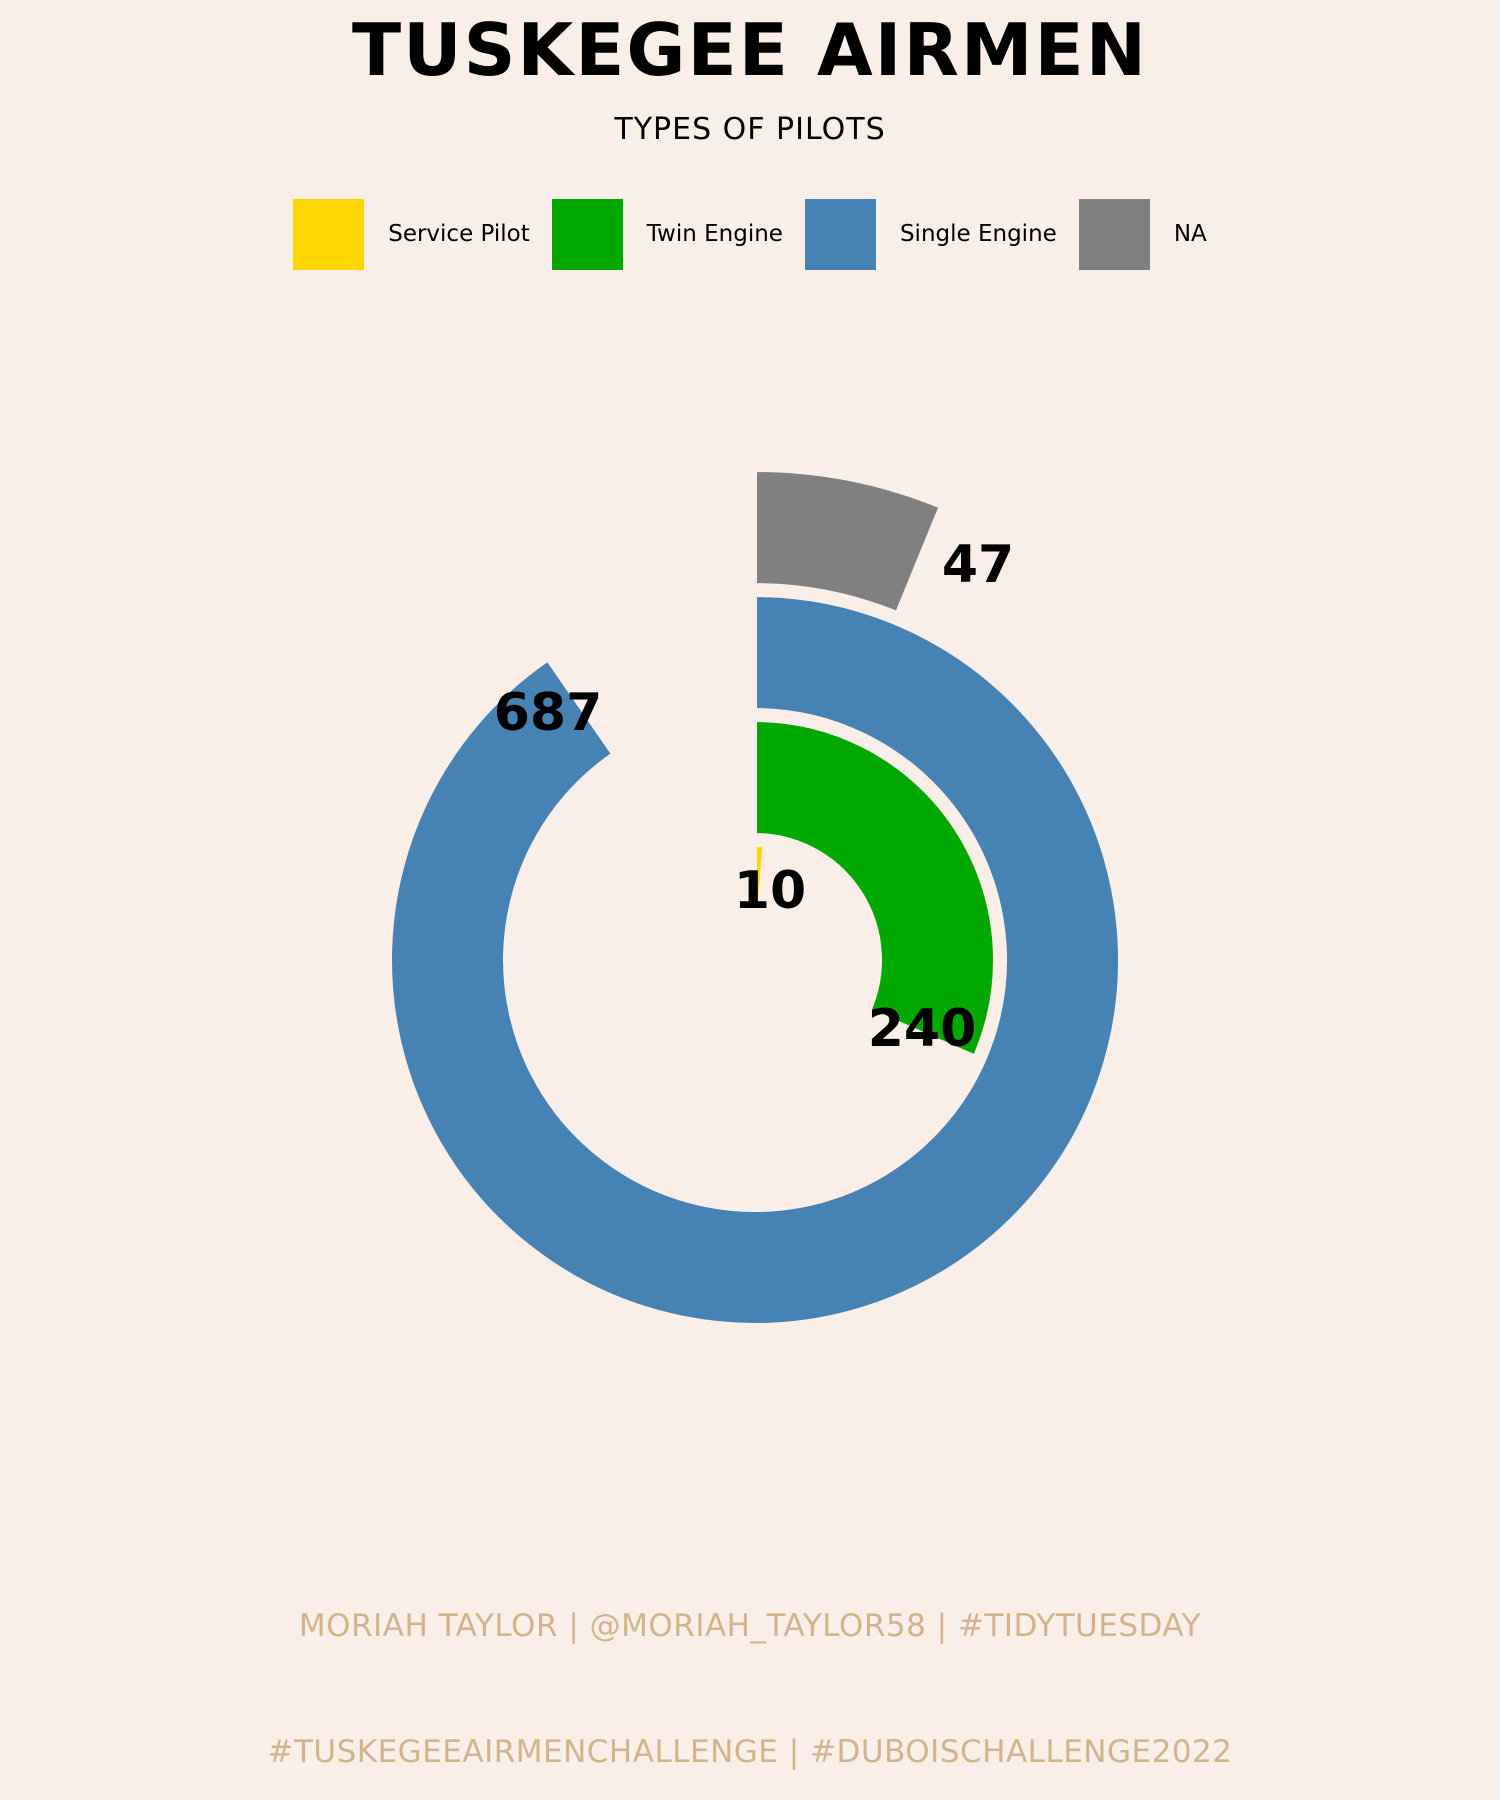 The width and height of the screenshot is (1500, 1800). I want to click on legend-item-service-pilot: Service Pilot, so click(411, 234).